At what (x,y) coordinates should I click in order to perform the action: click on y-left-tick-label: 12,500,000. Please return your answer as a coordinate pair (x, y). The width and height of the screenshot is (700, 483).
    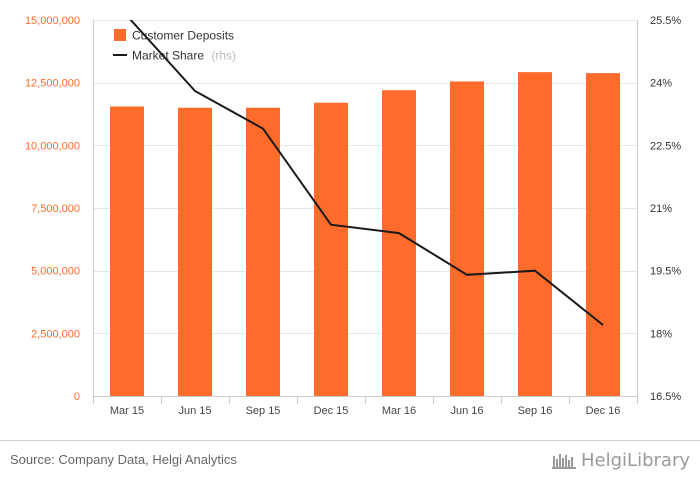
    Looking at the image, I should click on (52, 84).